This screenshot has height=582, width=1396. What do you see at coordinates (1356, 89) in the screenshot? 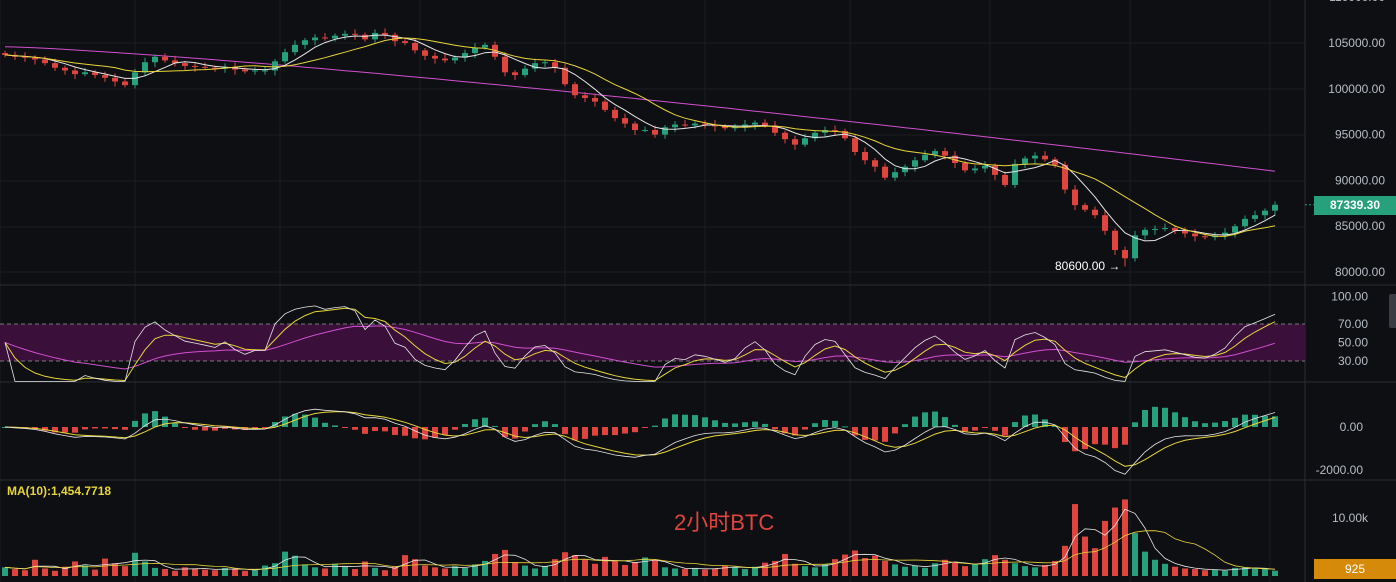
I see `price-tick-label: 100000.00` at bounding box center [1356, 89].